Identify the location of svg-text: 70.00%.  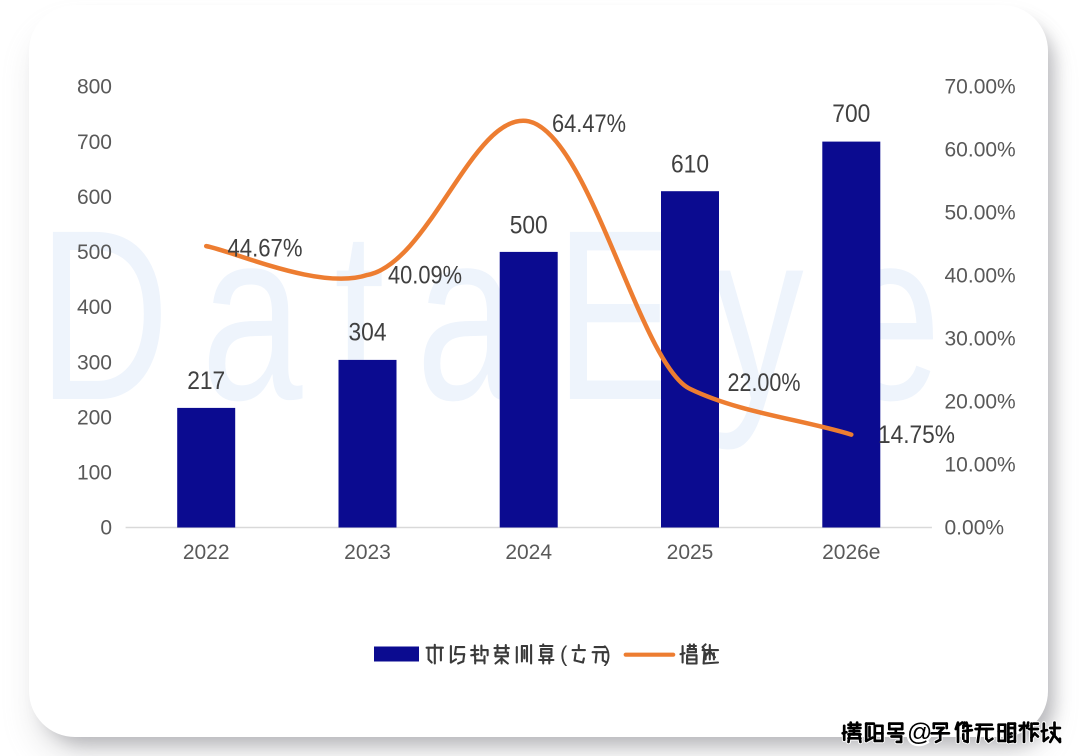
(980, 87).